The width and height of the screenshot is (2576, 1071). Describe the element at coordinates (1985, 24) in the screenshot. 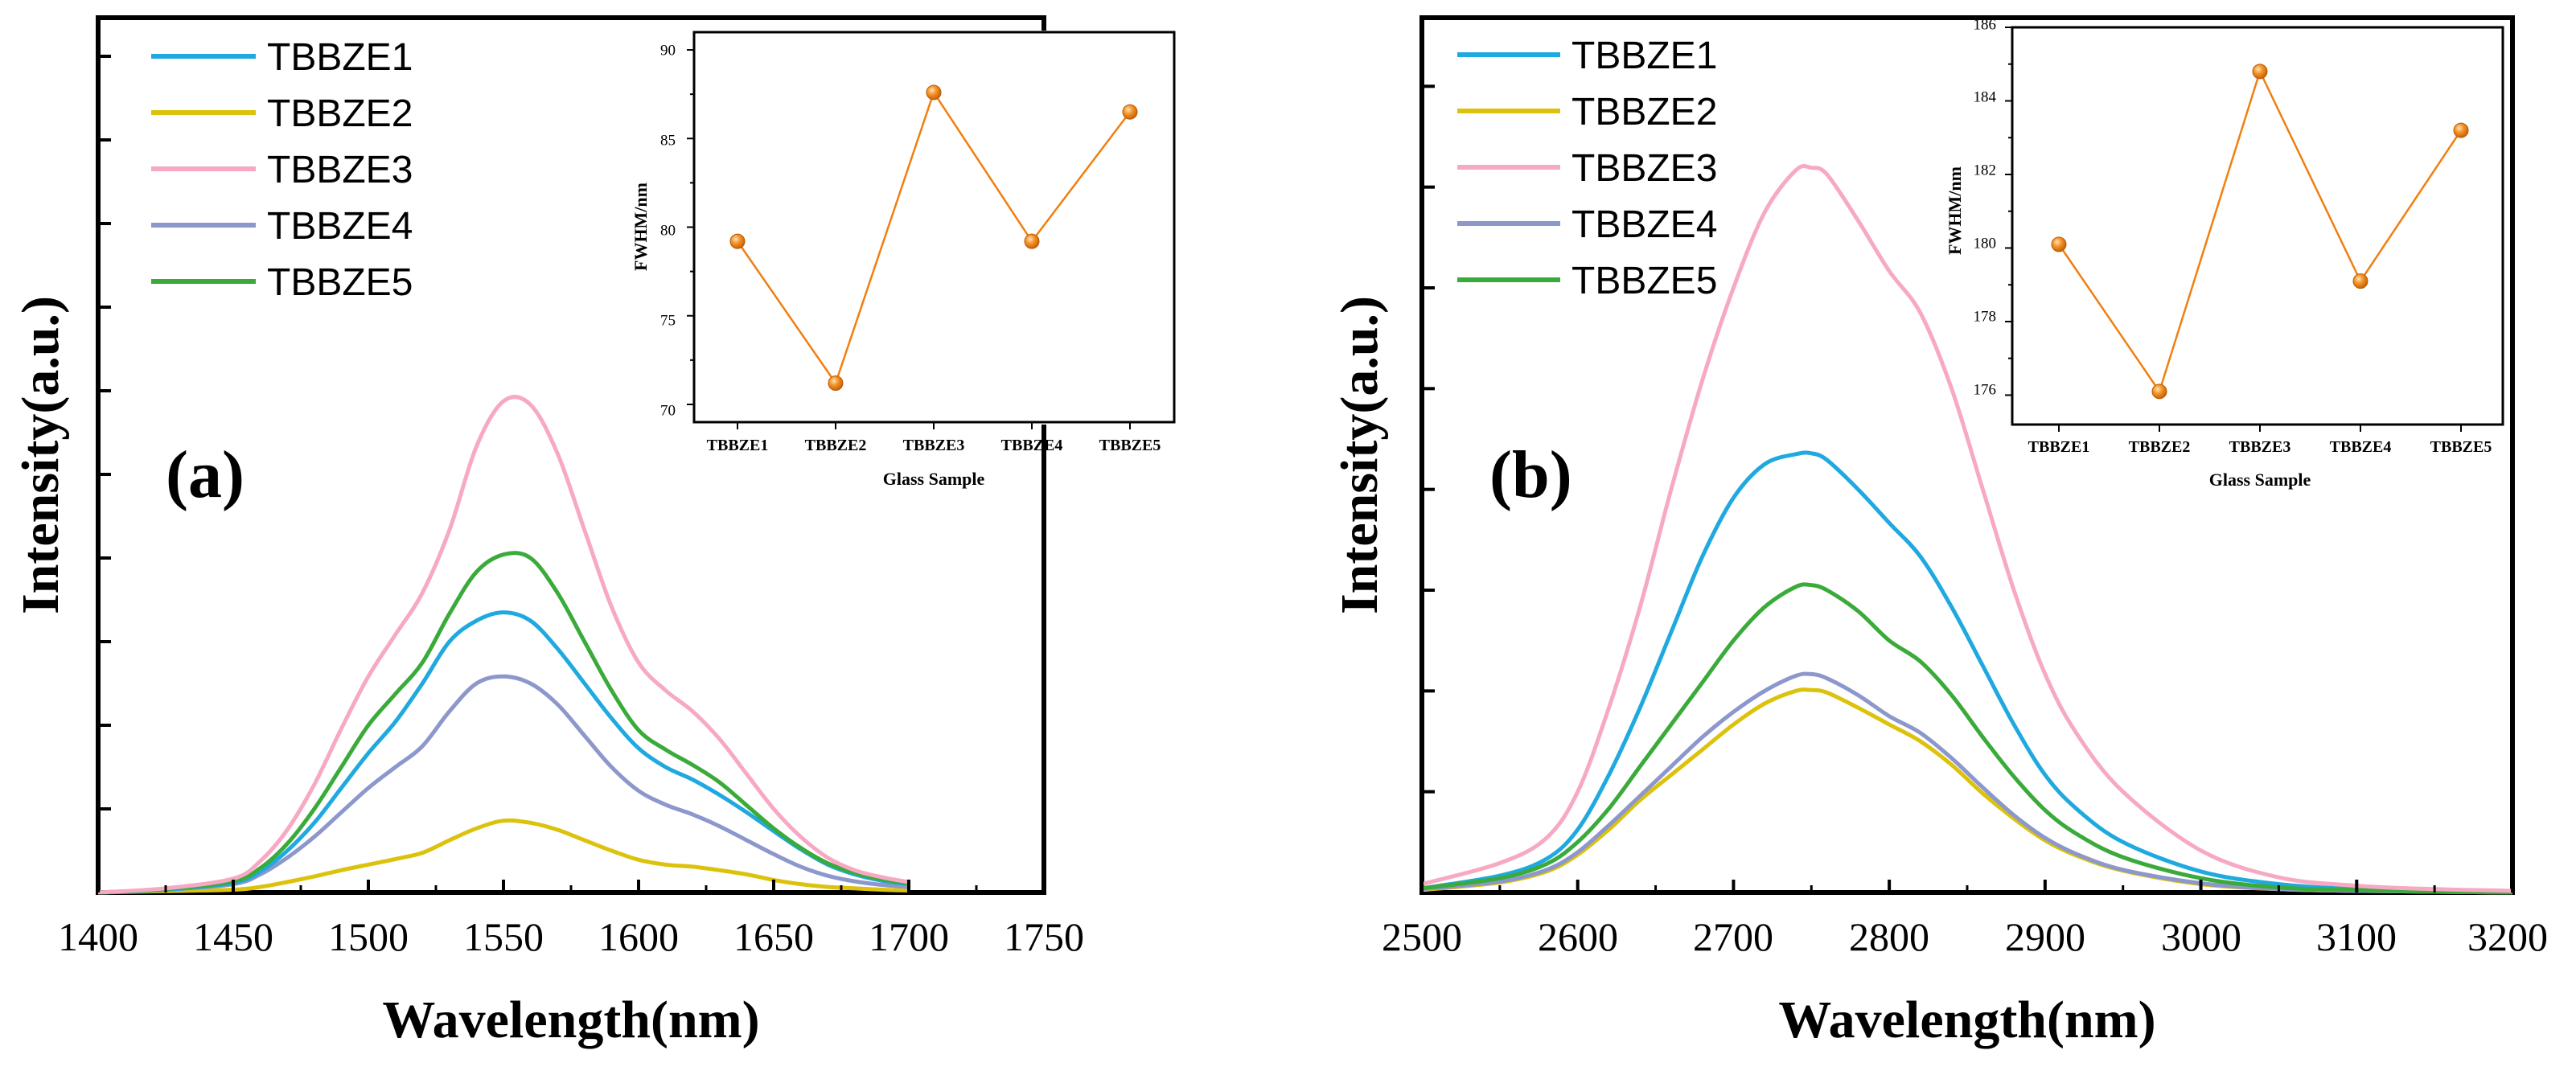

I see `inset-y-tick-label: 186` at that location.